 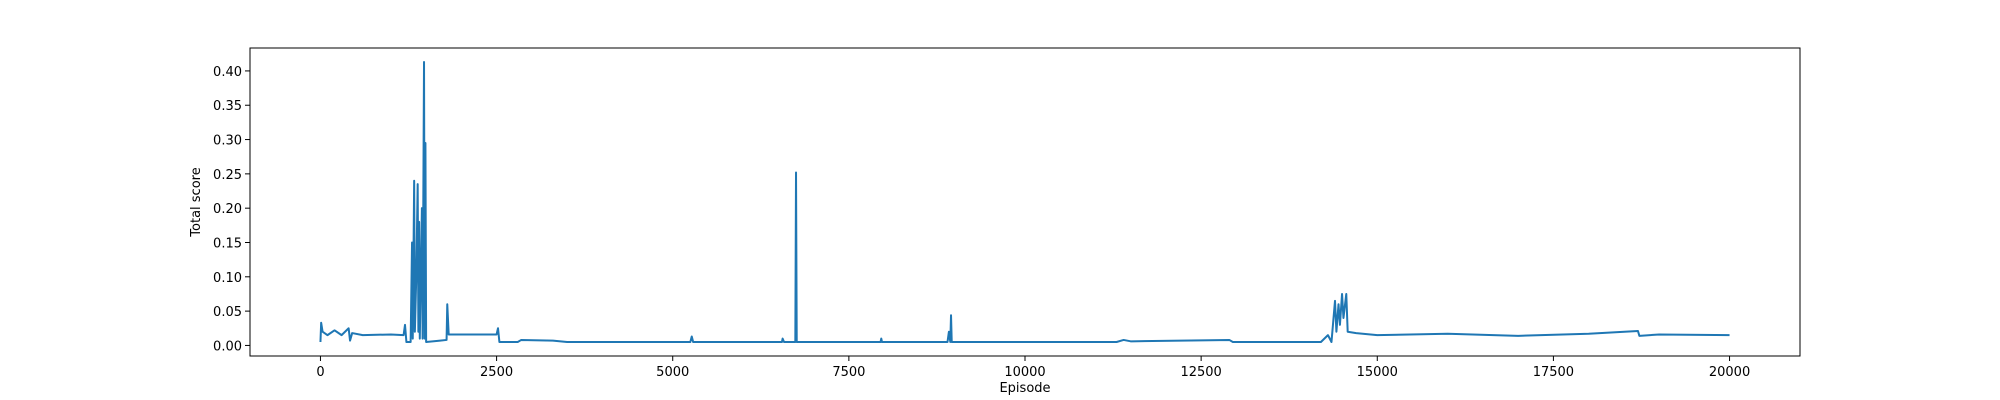 I want to click on x-tick-label: 10000, so click(x=1024, y=372).